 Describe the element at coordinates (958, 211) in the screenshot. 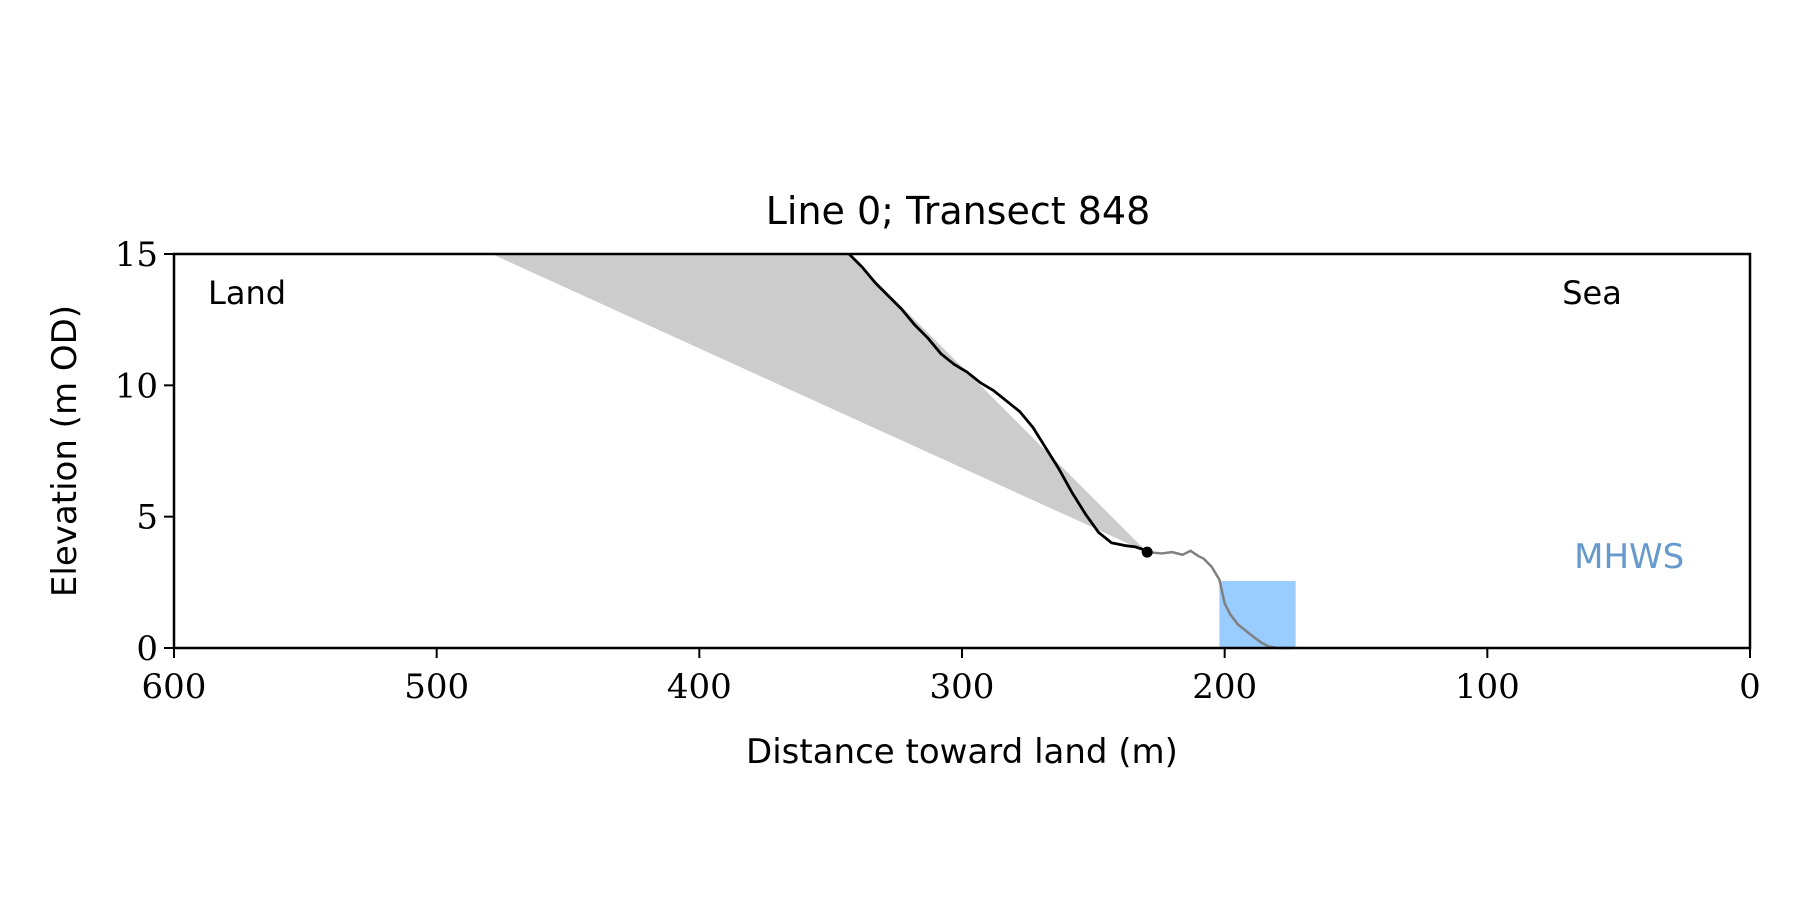

I see `chart-title: Line 0; Transect 848` at that location.